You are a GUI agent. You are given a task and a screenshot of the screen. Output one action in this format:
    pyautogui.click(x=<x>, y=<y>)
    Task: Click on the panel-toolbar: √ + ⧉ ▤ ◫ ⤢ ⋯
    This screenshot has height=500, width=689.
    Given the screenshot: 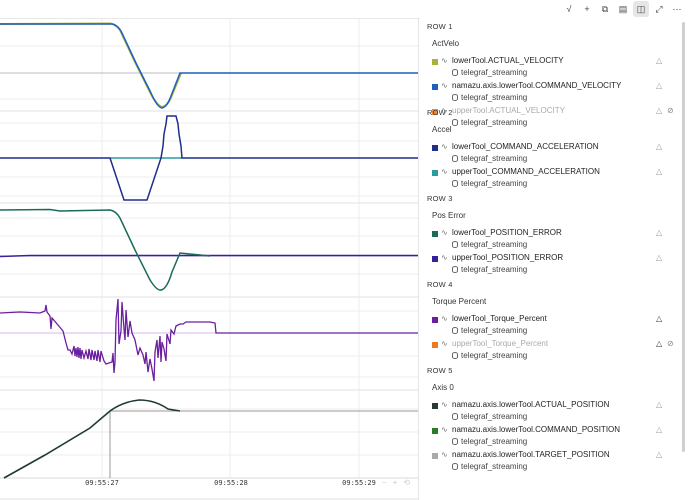 What is the action you would take?
    pyautogui.click(x=625, y=9)
    